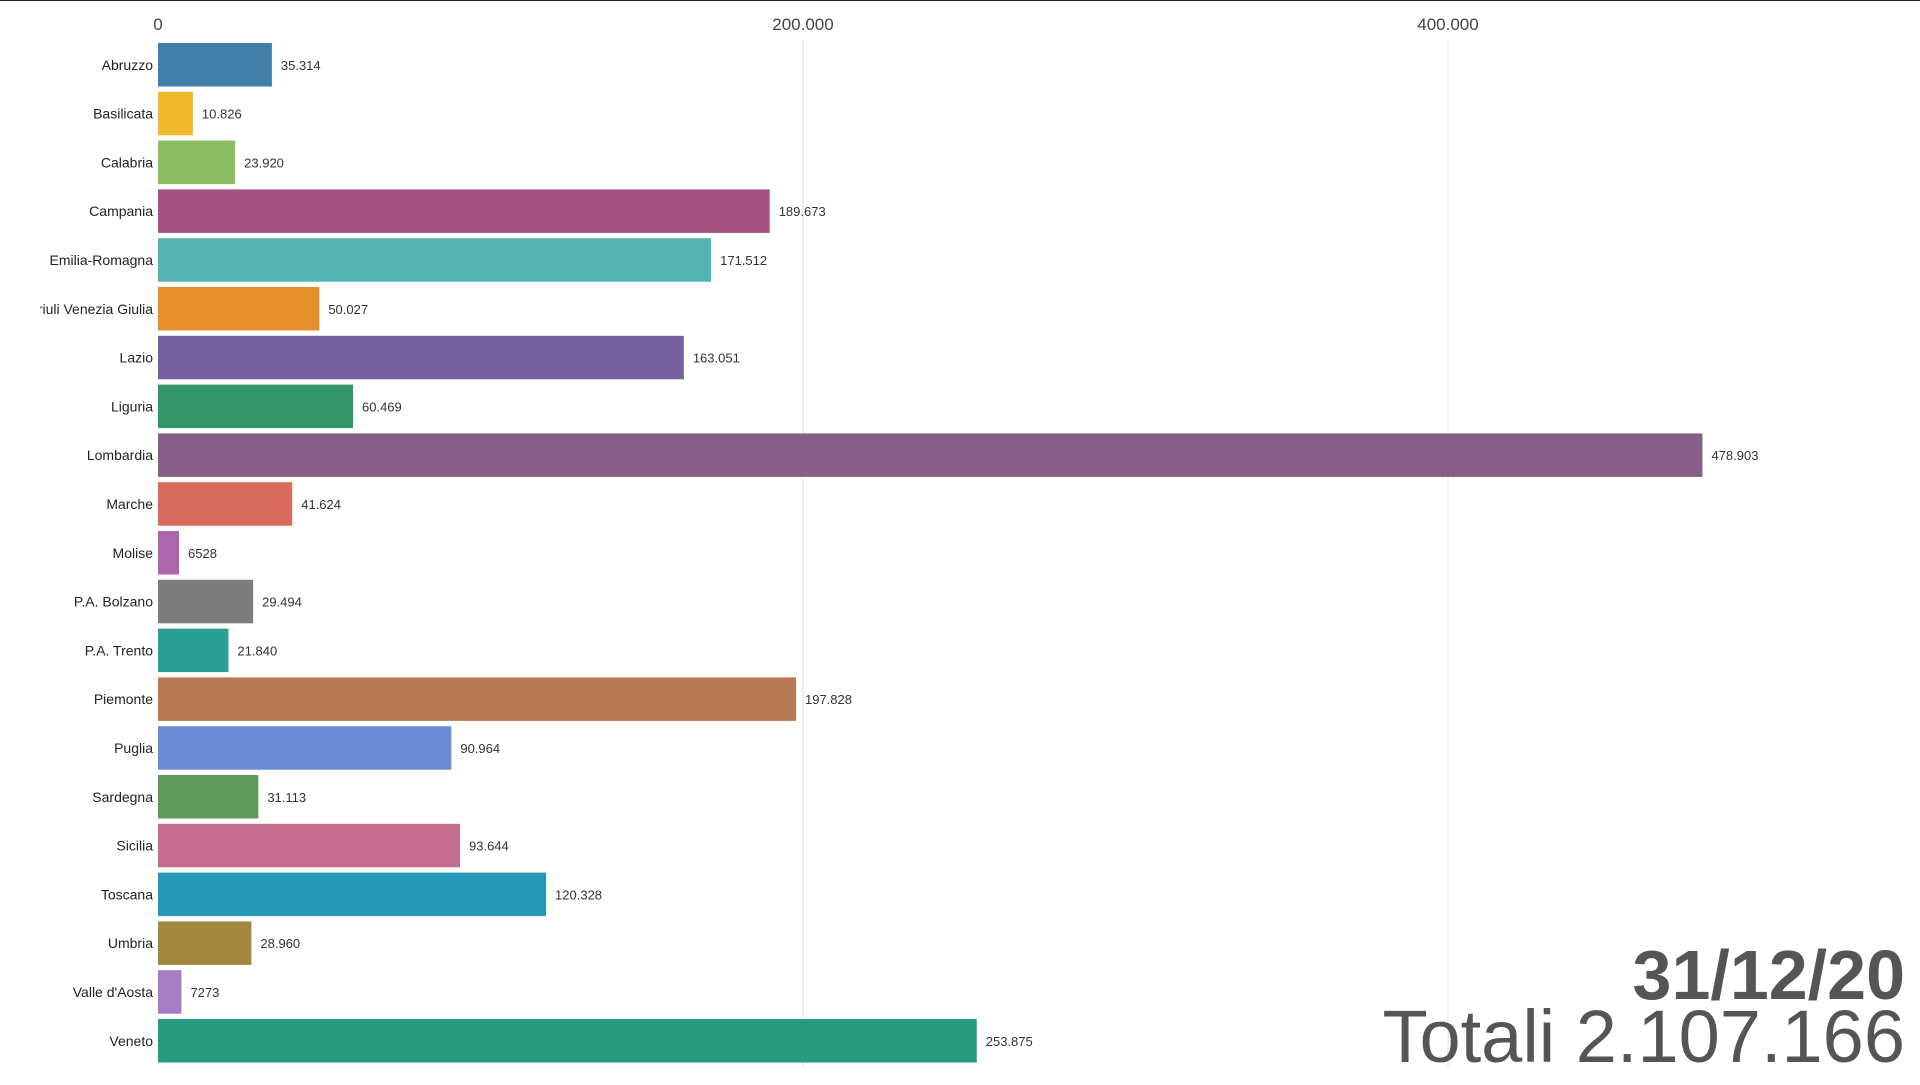  Describe the element at coordinates (204, 992) in the screenshot. I see `value-label: 7273` at that location.